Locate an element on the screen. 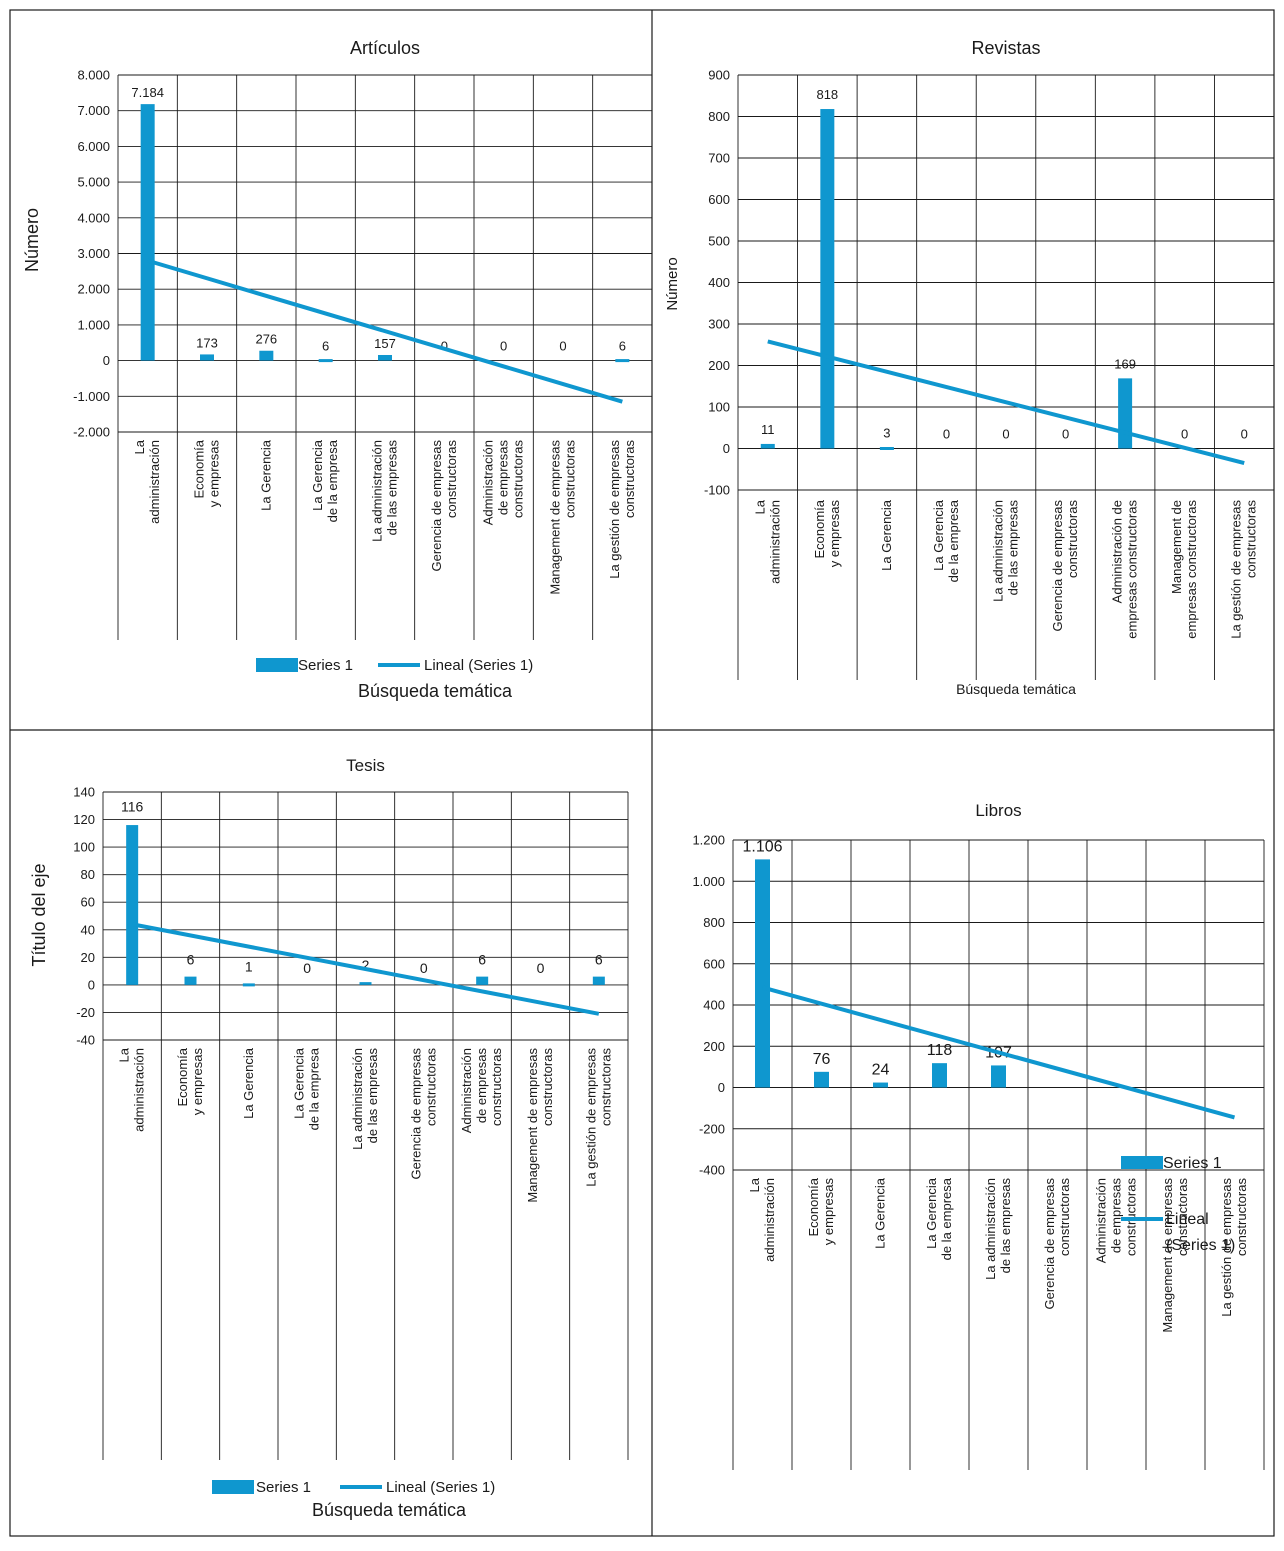 This screenshot has width=1284, height=1551. data-label: 6 is located at coordinates (622, 346).